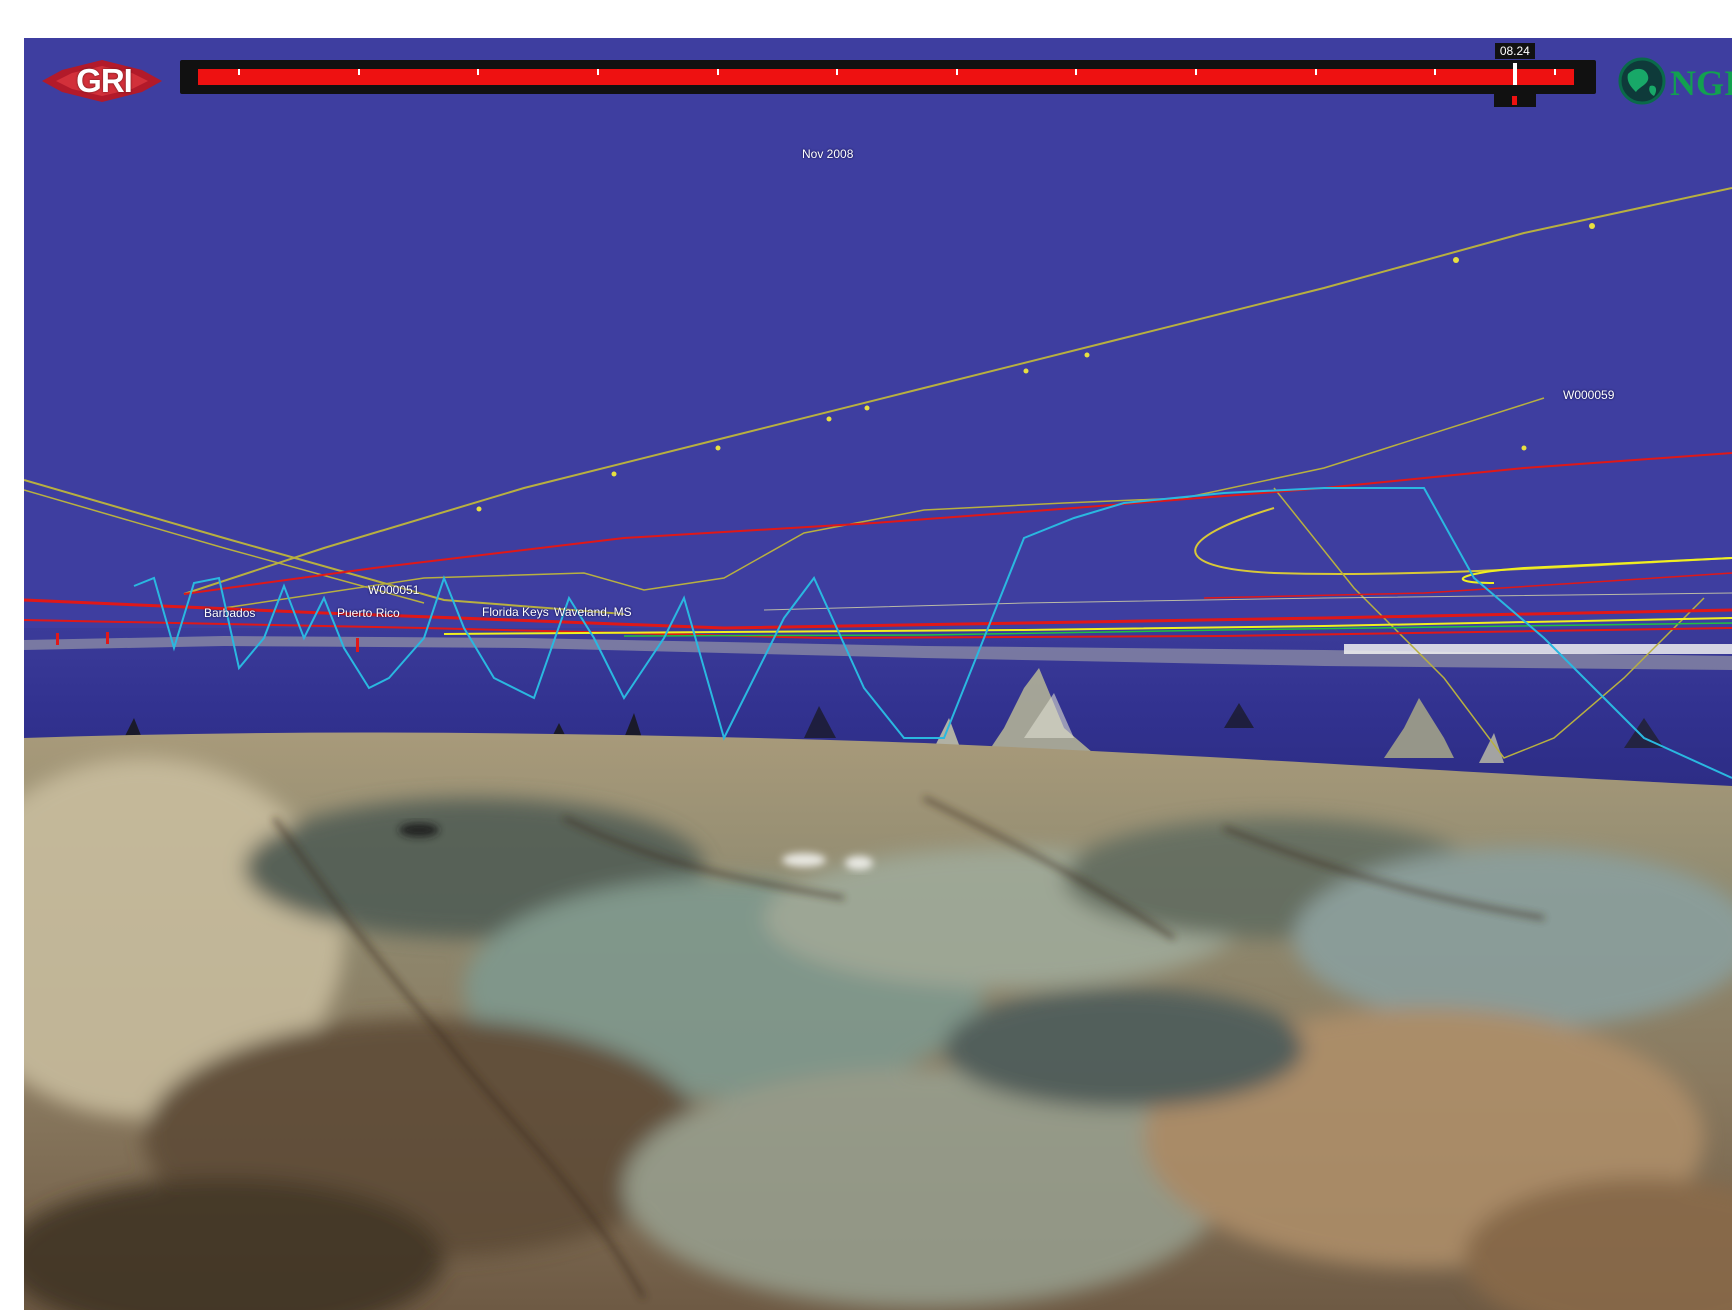  What do you see at coordinates (1701, 83) in the screenshot?
I see `ngi-logo-text: NGI` at bounding box center [1701, 83].